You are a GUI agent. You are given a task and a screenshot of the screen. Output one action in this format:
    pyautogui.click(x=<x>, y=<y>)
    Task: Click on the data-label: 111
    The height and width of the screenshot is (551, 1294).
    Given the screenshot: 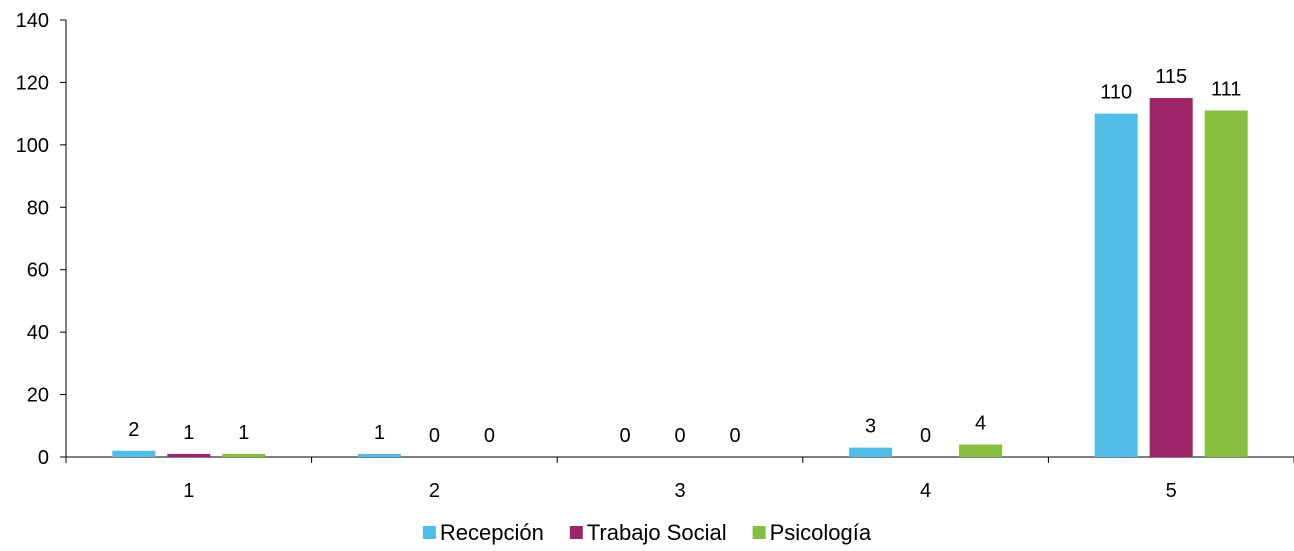 What is the action you would take?
    pyautogui.click(x=1226, y=90)
    